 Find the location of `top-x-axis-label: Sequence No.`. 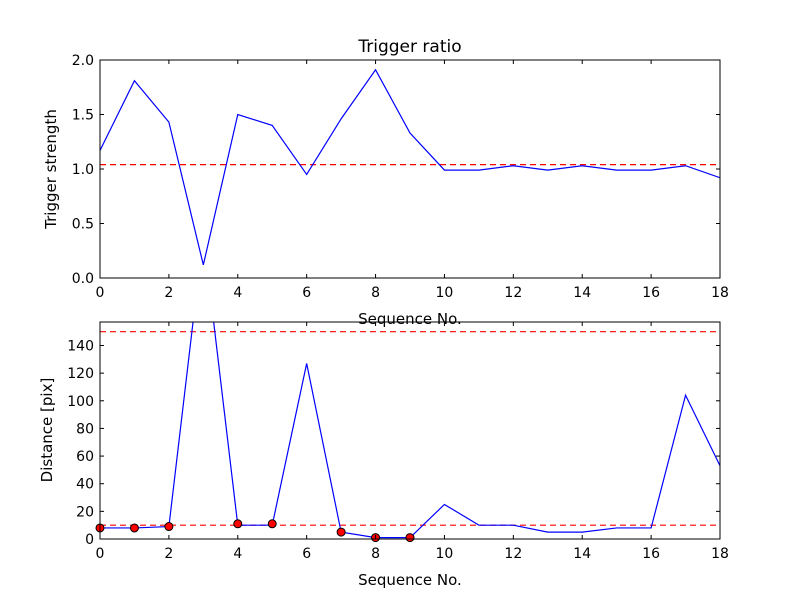

top-x-axis-label: Sequence No. is located at coordinates (410, 319).